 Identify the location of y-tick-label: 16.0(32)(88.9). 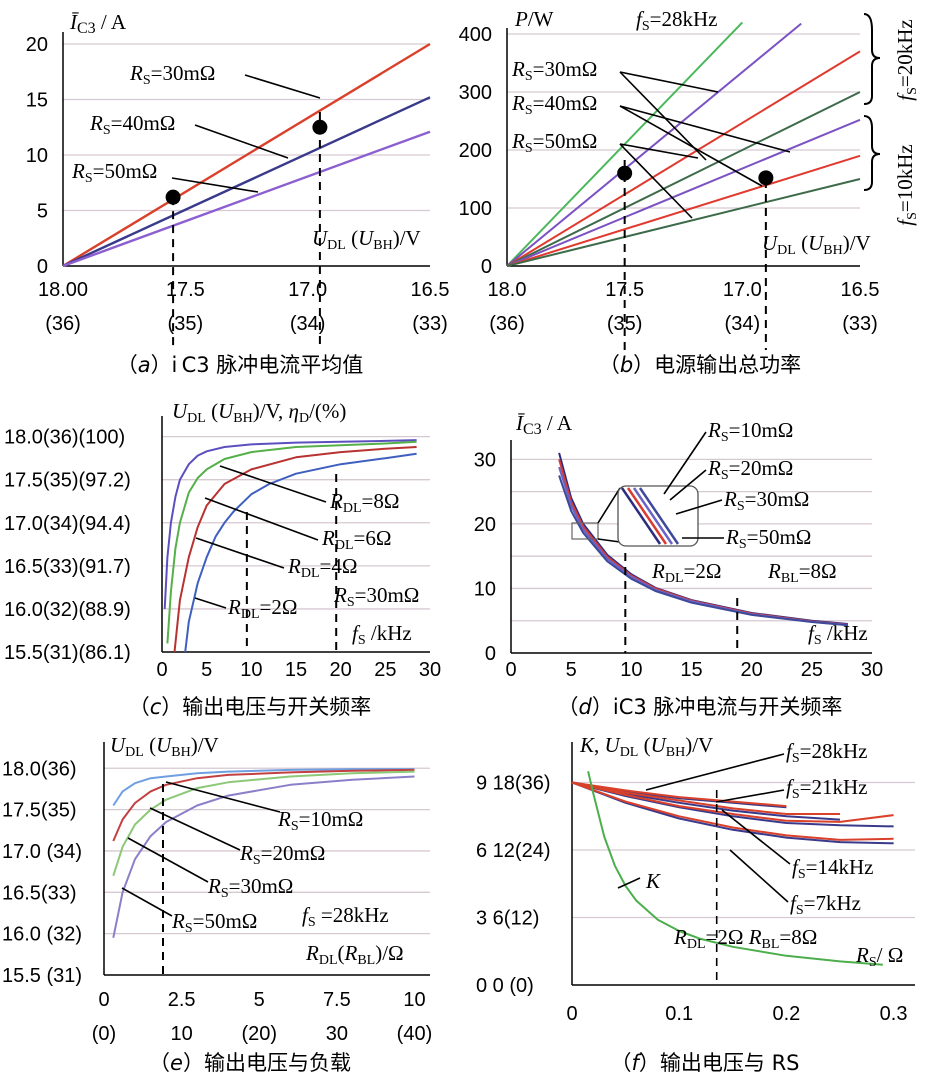
(67, 610).